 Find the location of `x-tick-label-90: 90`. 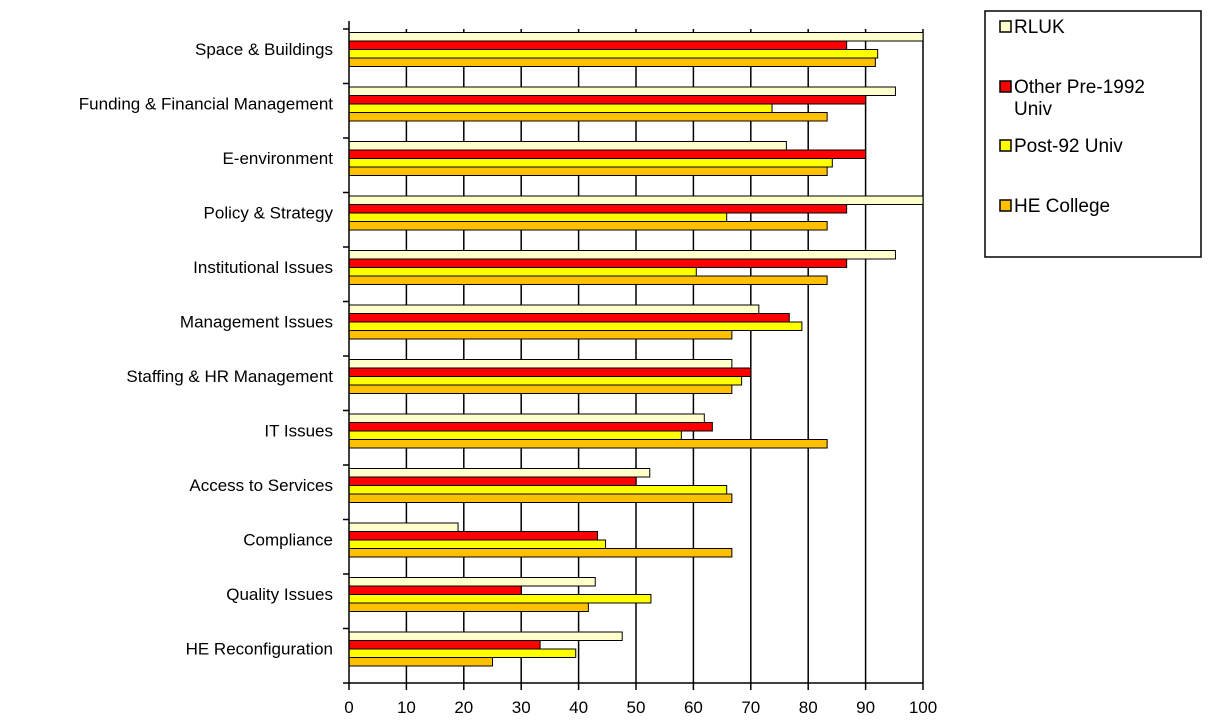

x-tick-label-90: 90 is located at coordinates (865, 707).